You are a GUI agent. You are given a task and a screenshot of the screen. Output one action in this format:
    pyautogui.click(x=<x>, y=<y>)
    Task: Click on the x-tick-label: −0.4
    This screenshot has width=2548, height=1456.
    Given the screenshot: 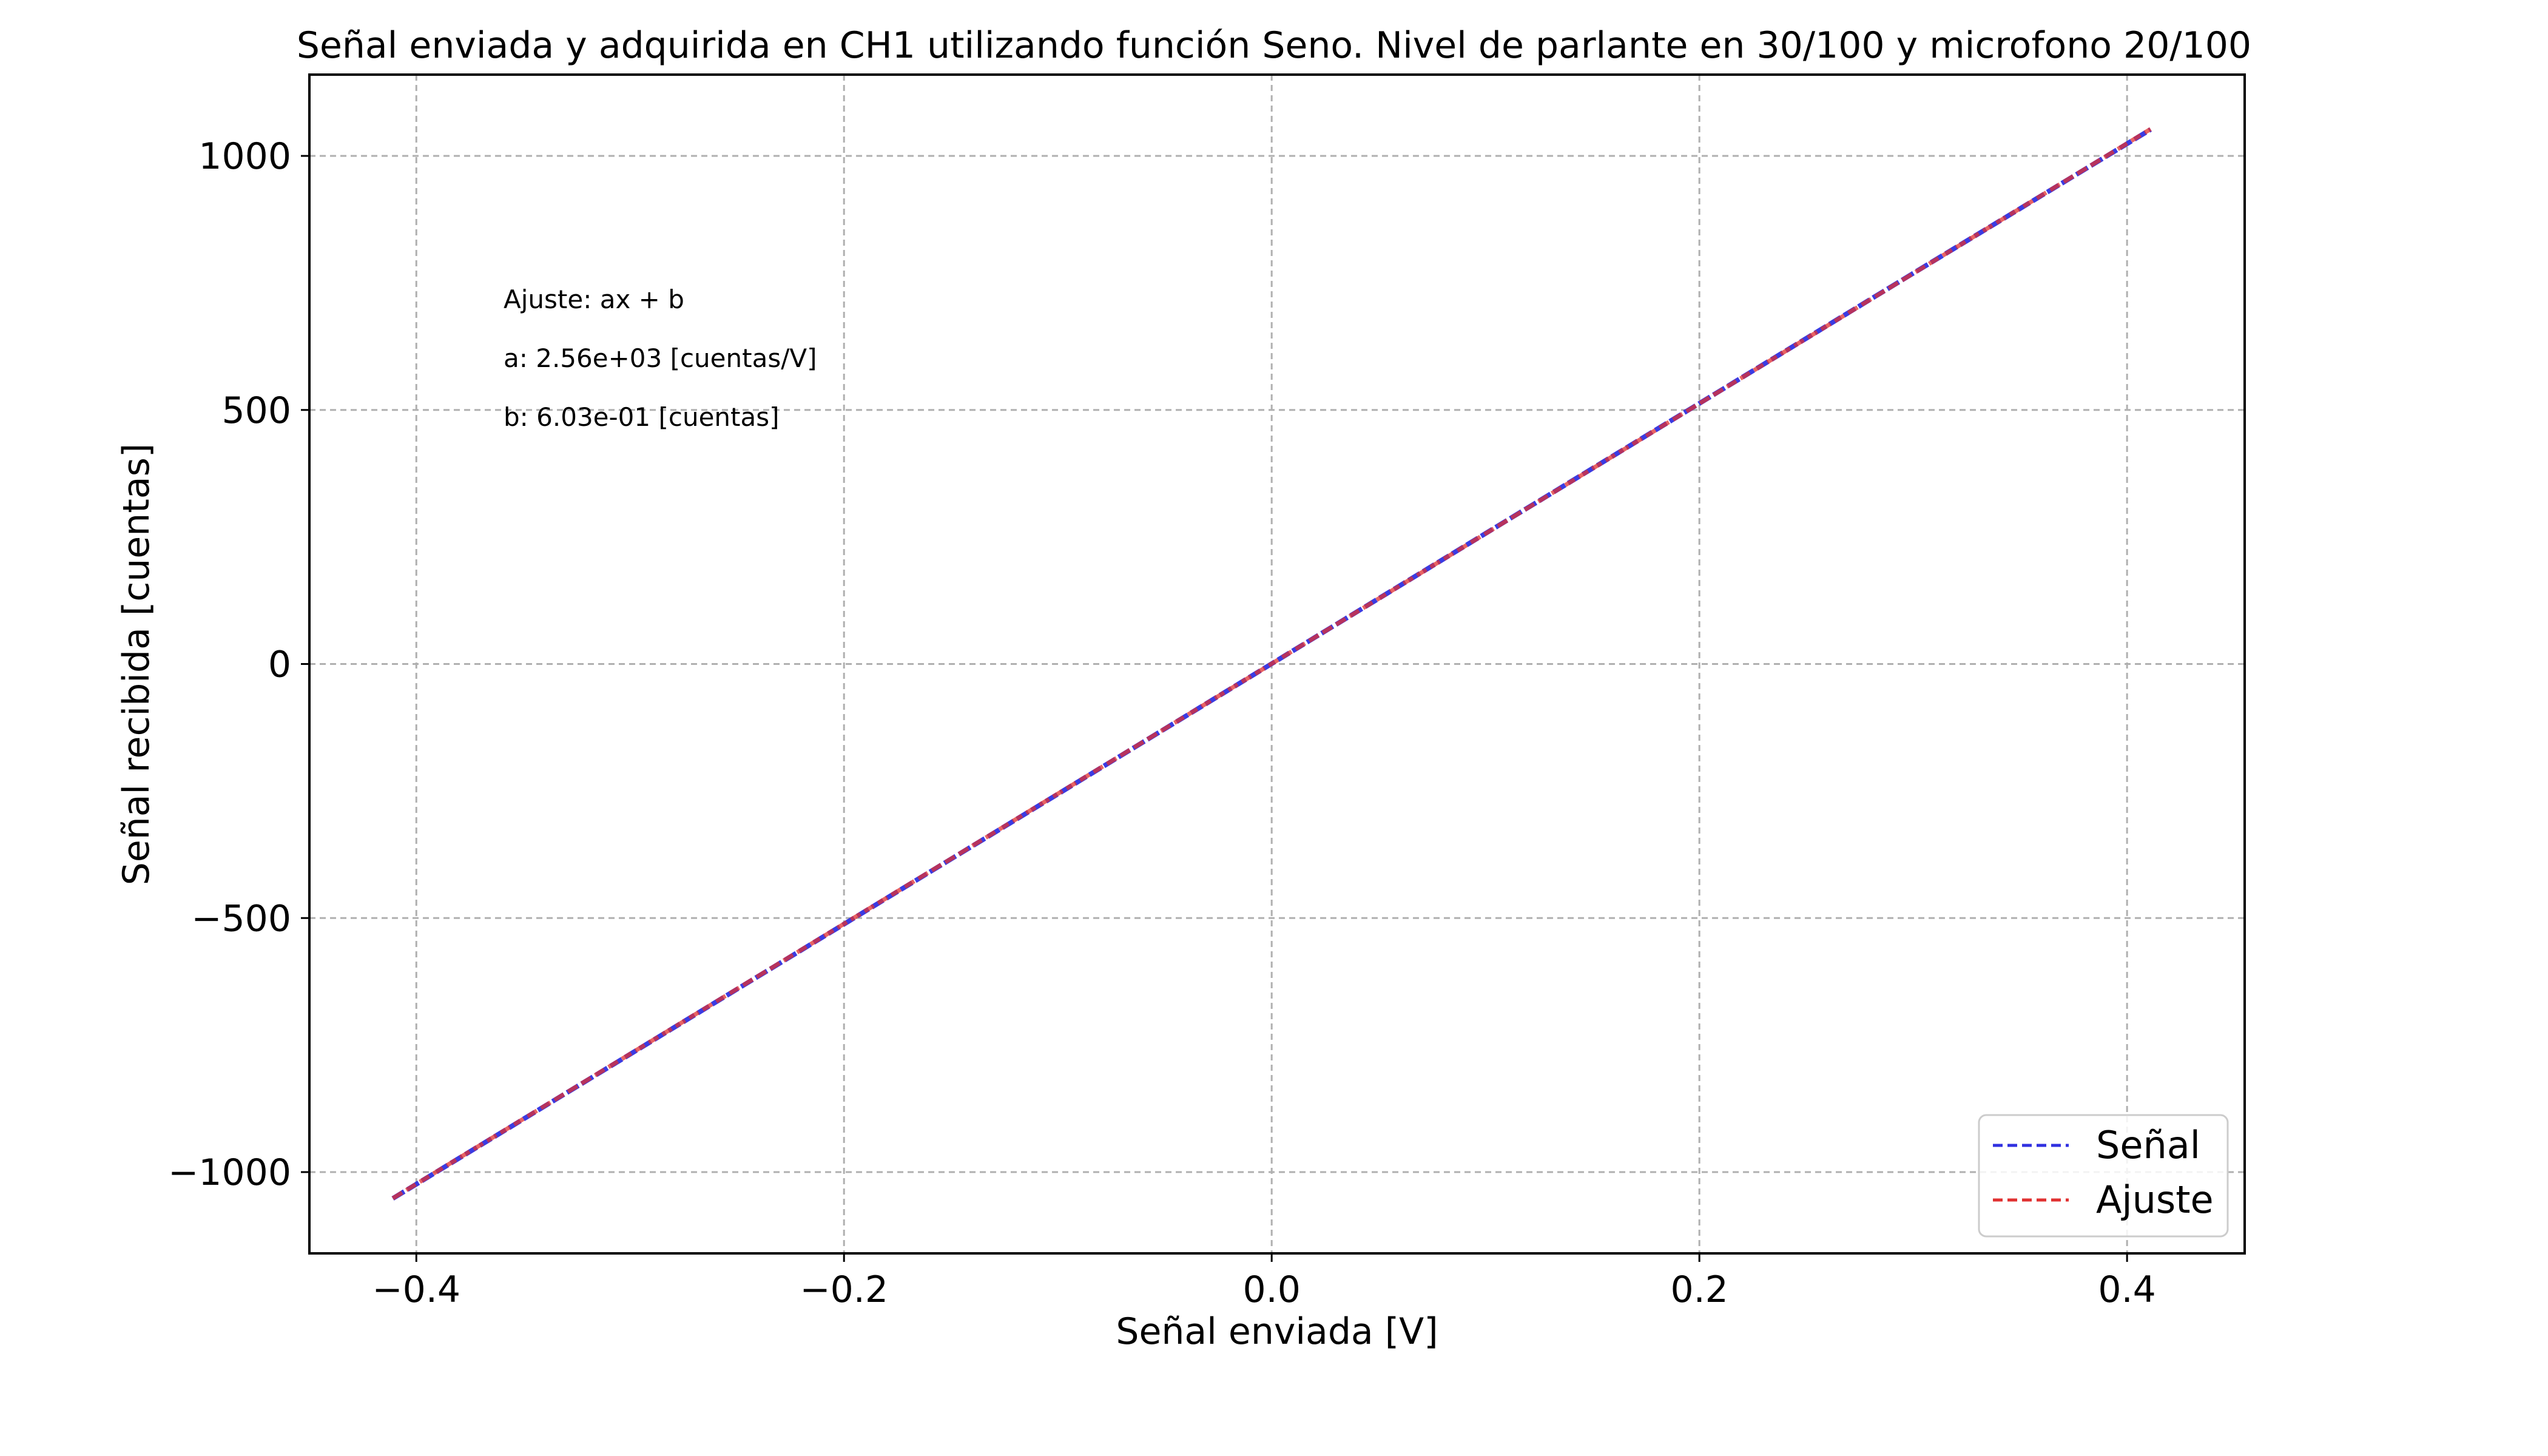 What is the action you would take?
    pyautogui.click(x=416, y=1290)
    